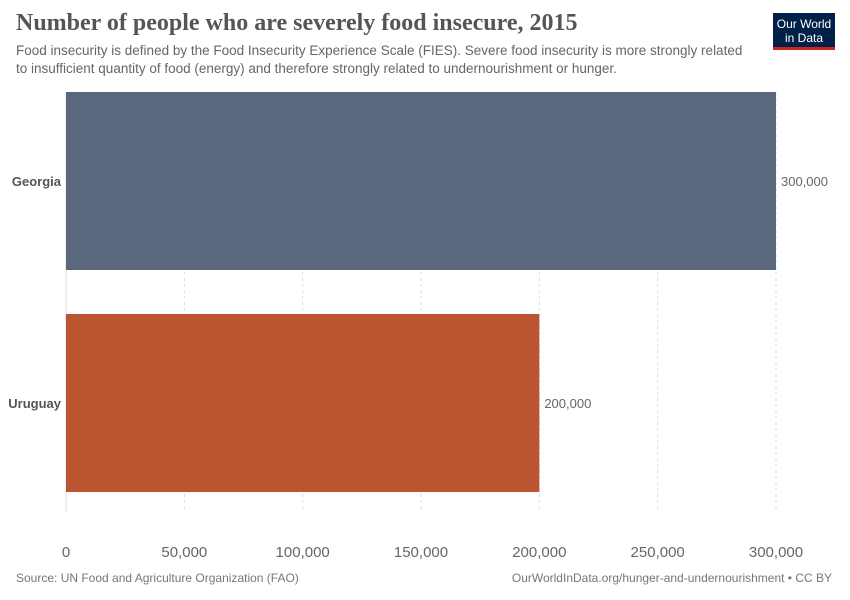  Describe the element at coordinates (567, 403) in the screenshot. I see `value-label: 200,000` at that location.